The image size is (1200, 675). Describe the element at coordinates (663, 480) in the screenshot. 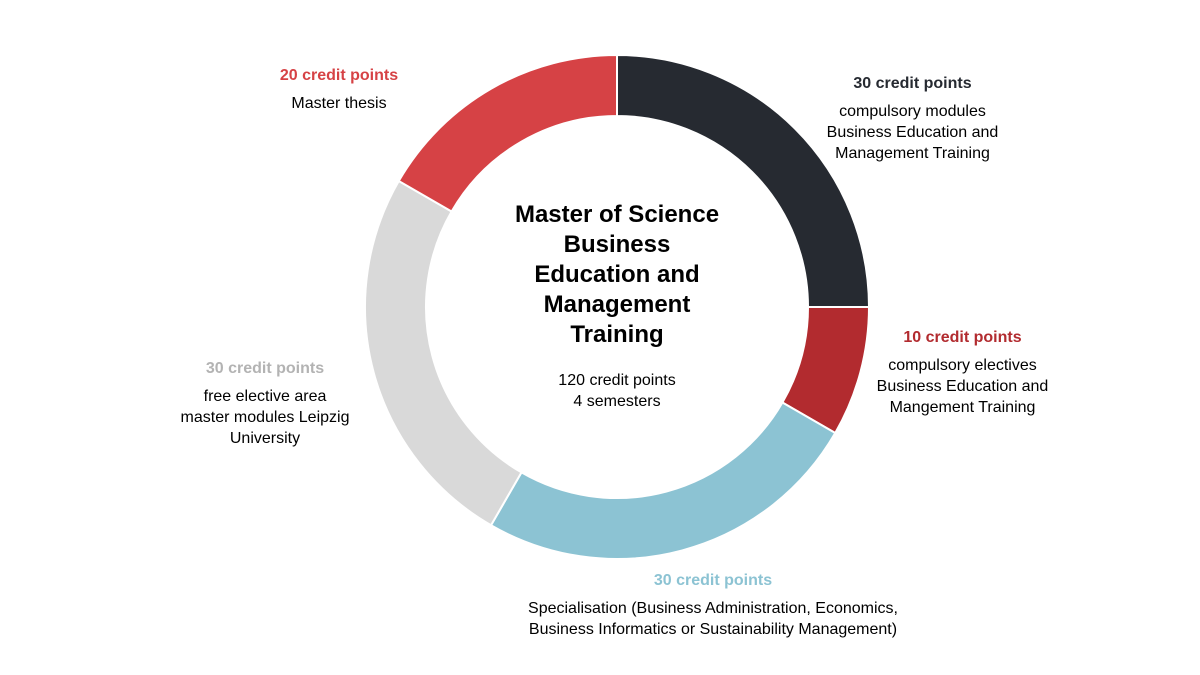

I see `donut-slice-specialisation` at that location.